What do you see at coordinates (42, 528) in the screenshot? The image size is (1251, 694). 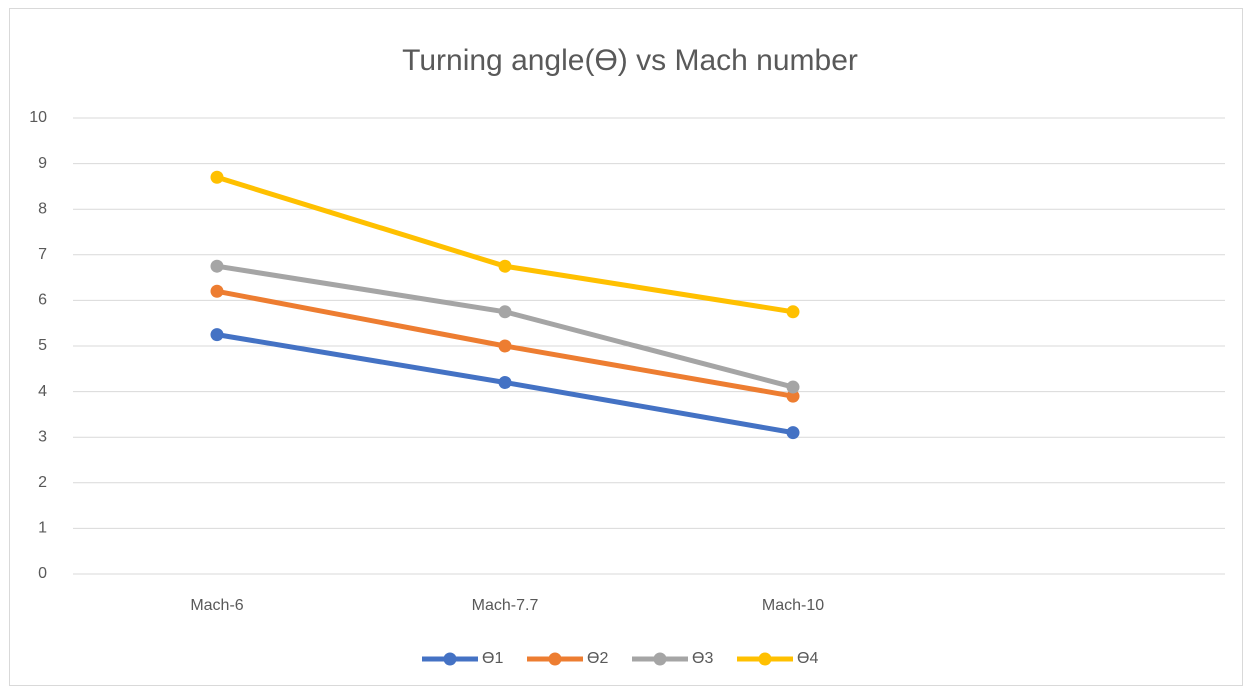 I see `y-tick-label: 1` at bounding box center [42, 528].